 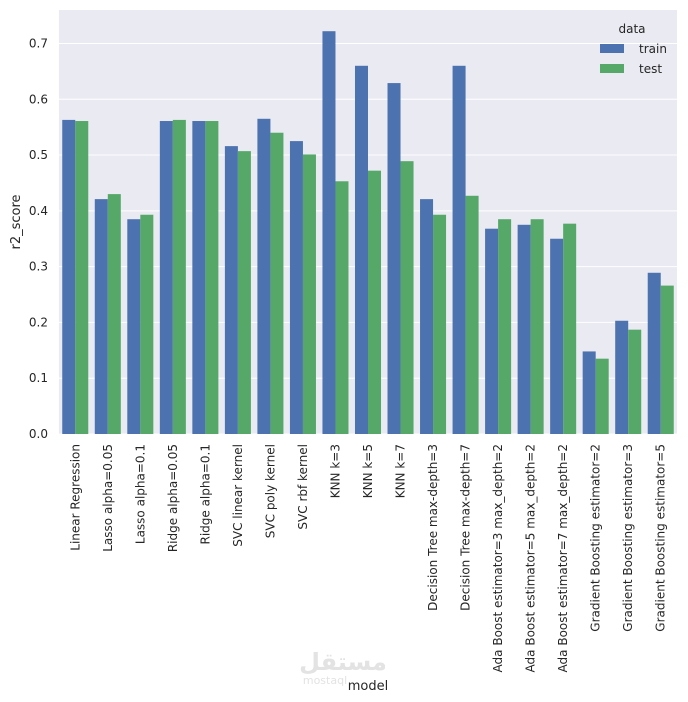 I want to click on x-tick-label: Ridge alpha=0.05, so click(x=173, y=498).